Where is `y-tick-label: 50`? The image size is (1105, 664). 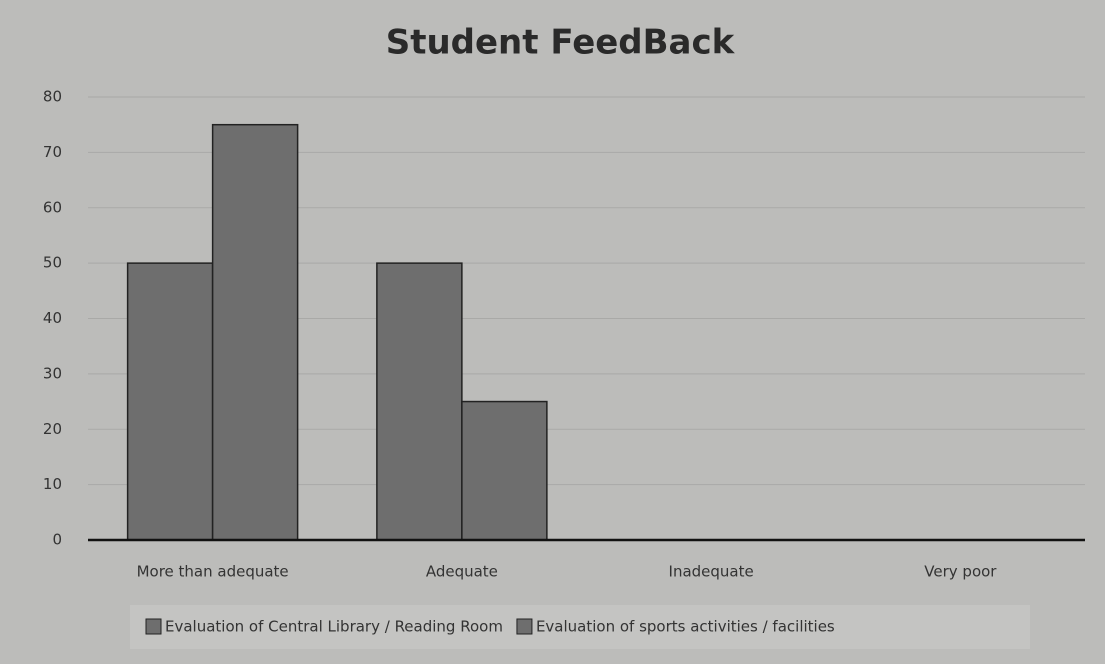 y-tick-label: 50 is located at coordinates (52, 263).